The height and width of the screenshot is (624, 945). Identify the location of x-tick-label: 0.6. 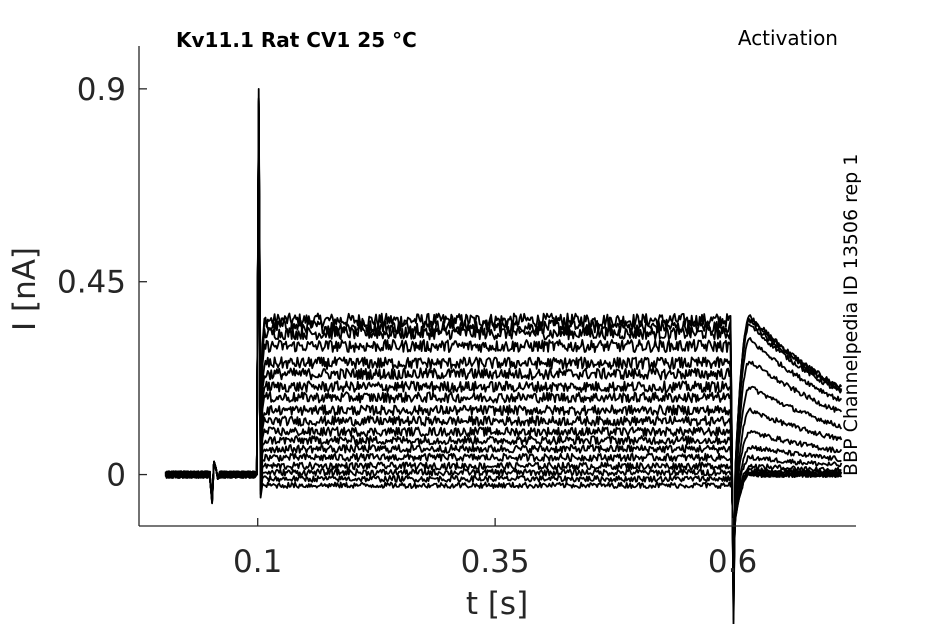
(732, 562).